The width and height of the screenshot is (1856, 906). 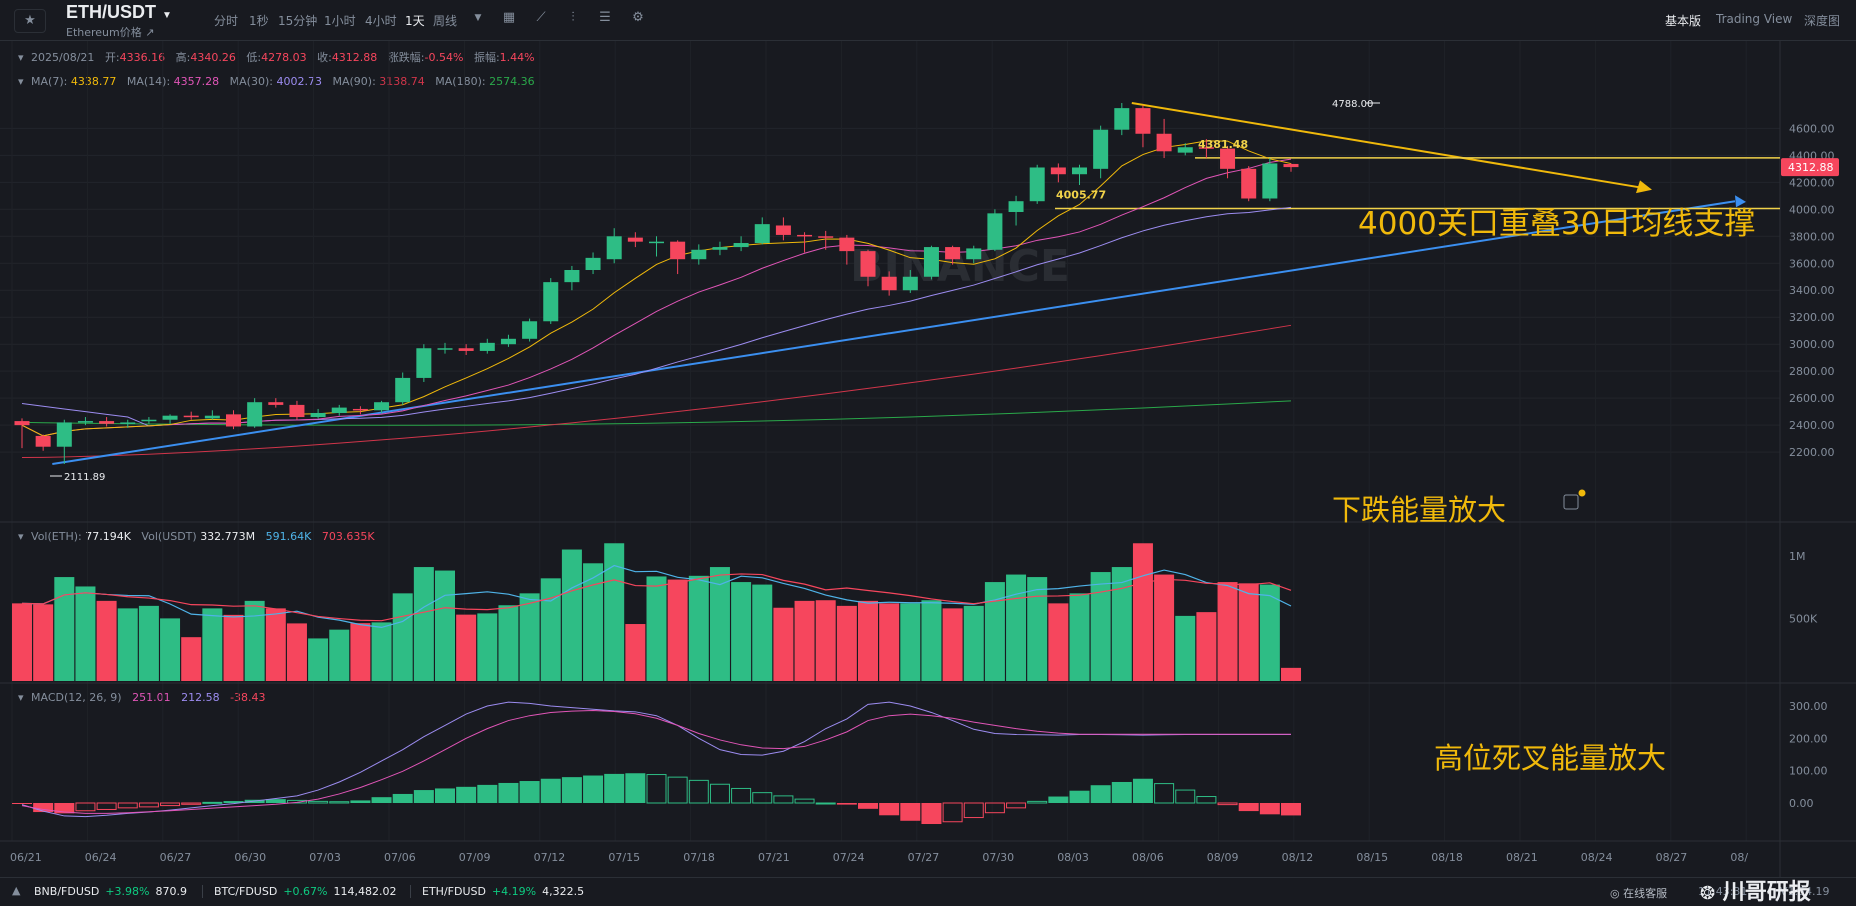 I want to click on pair-label: ETH/USDT, so click(x=111, y=12).